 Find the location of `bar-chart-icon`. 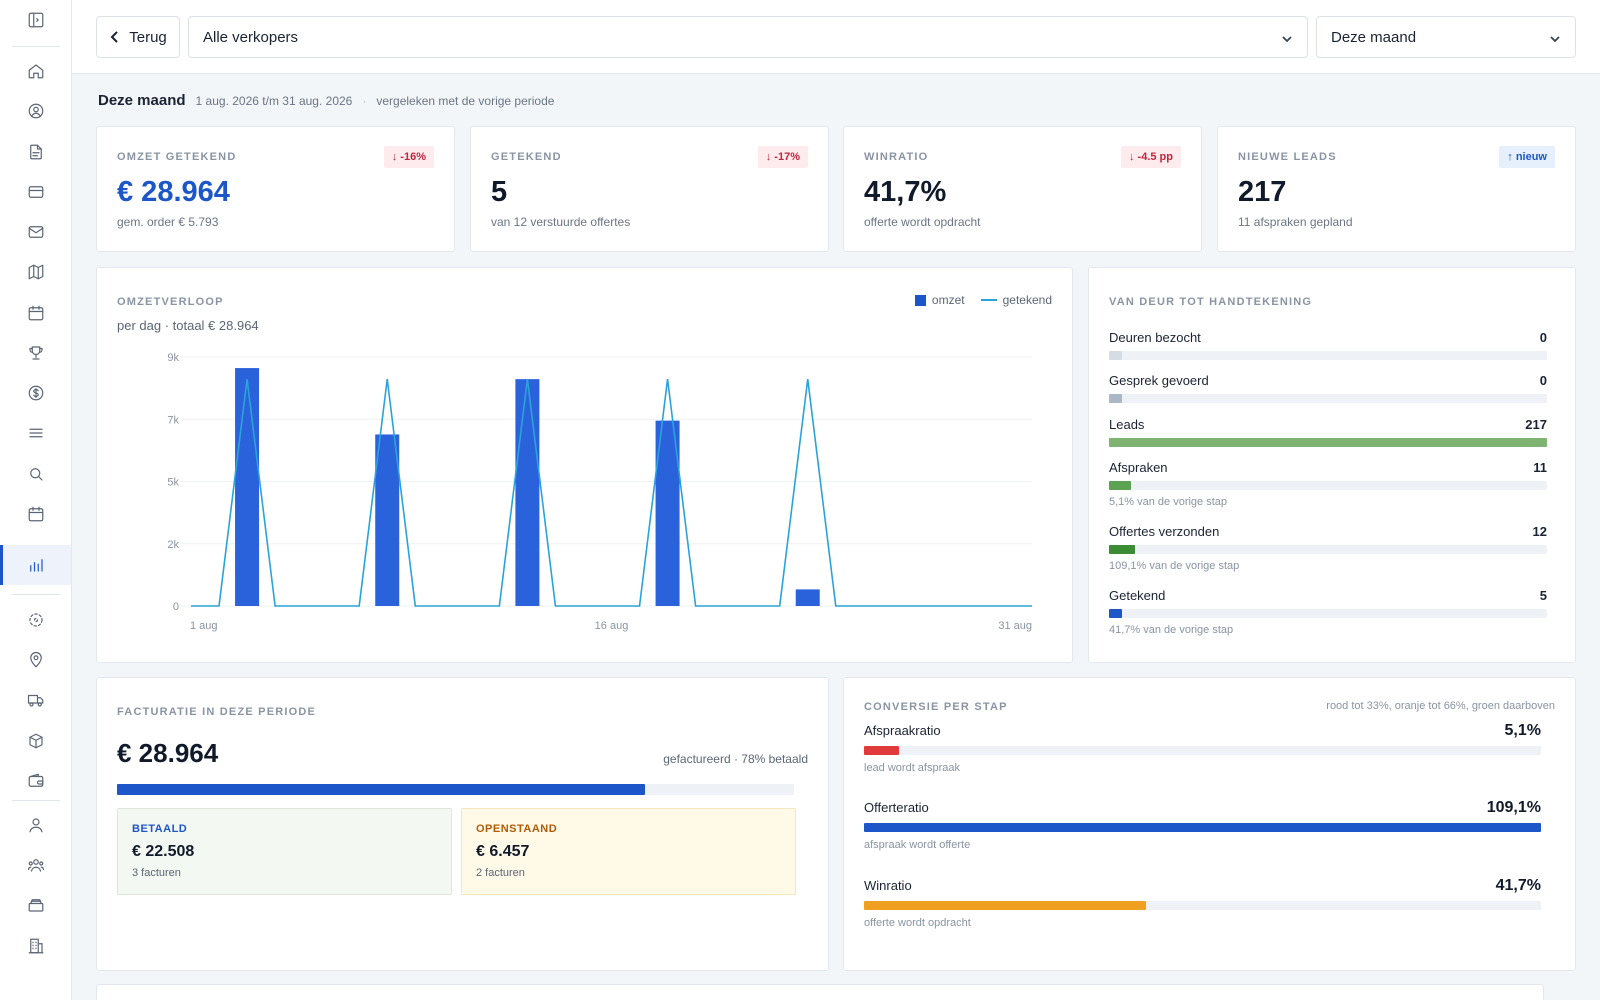

bar-chart-icon is located at coordinates (36, 565).